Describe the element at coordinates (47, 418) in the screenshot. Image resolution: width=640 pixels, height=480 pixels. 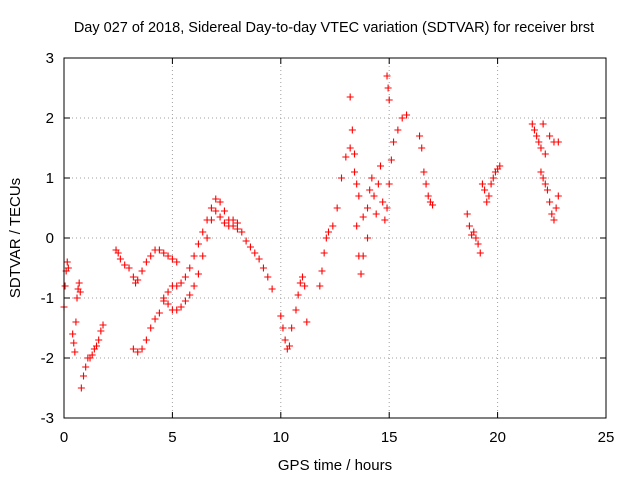
I see `y-tick-label: -3` at that location.